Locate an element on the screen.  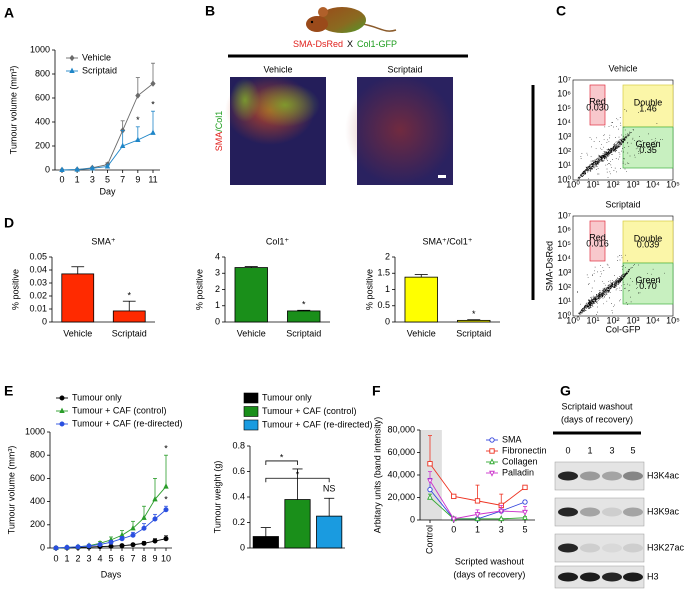
blot-title: (days of recovery) is located at coordinates (597, 419).